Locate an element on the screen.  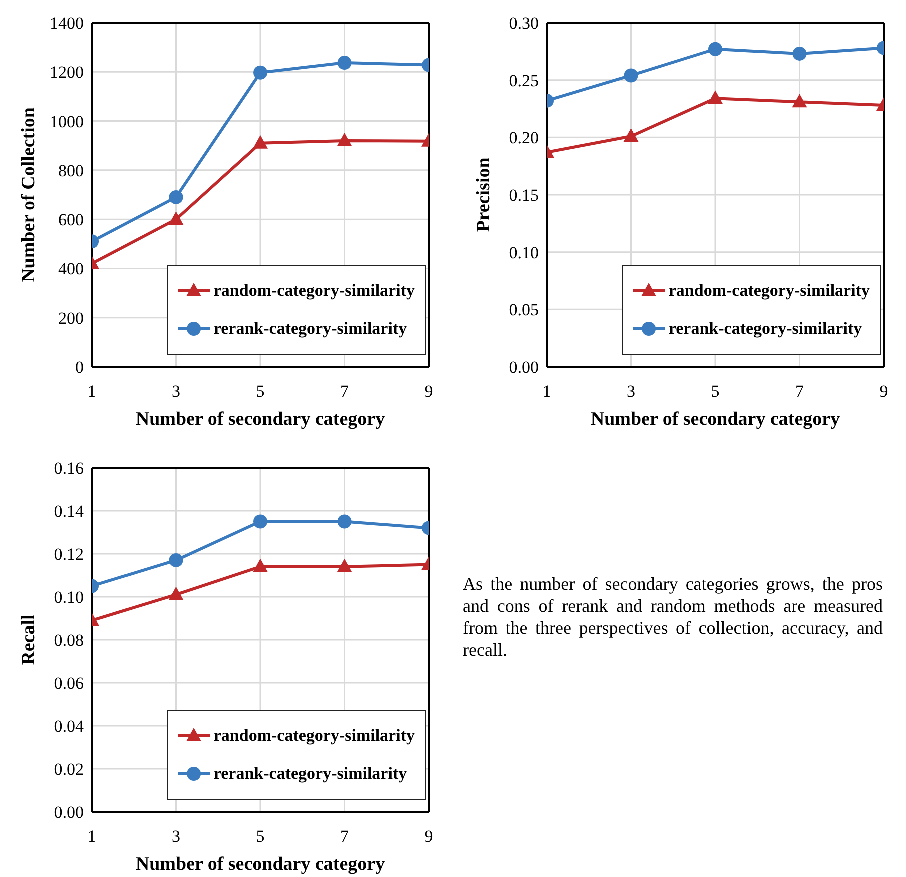
y-tick-label: 0.08 is located at coordinates (69, 640).